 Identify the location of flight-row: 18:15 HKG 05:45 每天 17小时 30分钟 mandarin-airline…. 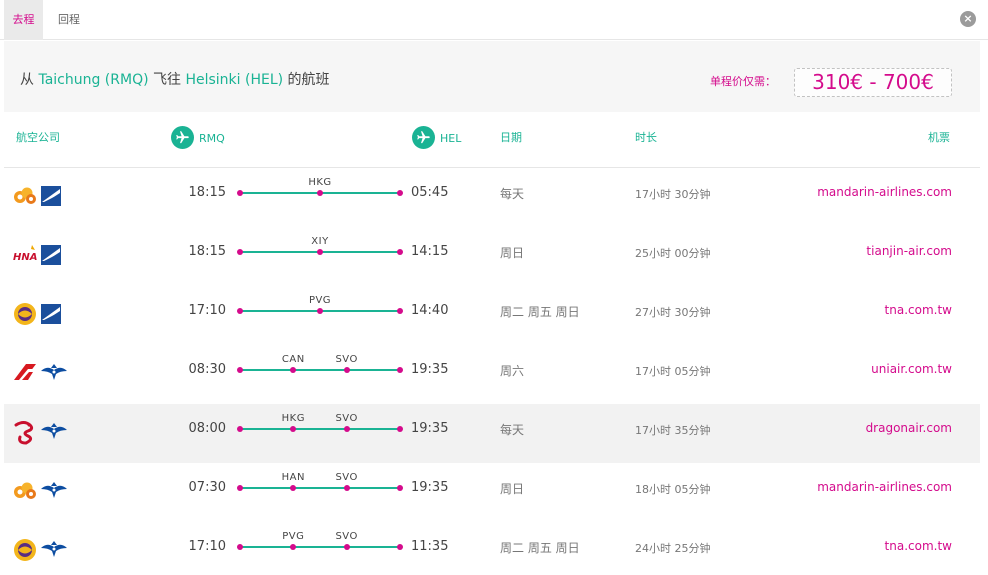
(492, 197).